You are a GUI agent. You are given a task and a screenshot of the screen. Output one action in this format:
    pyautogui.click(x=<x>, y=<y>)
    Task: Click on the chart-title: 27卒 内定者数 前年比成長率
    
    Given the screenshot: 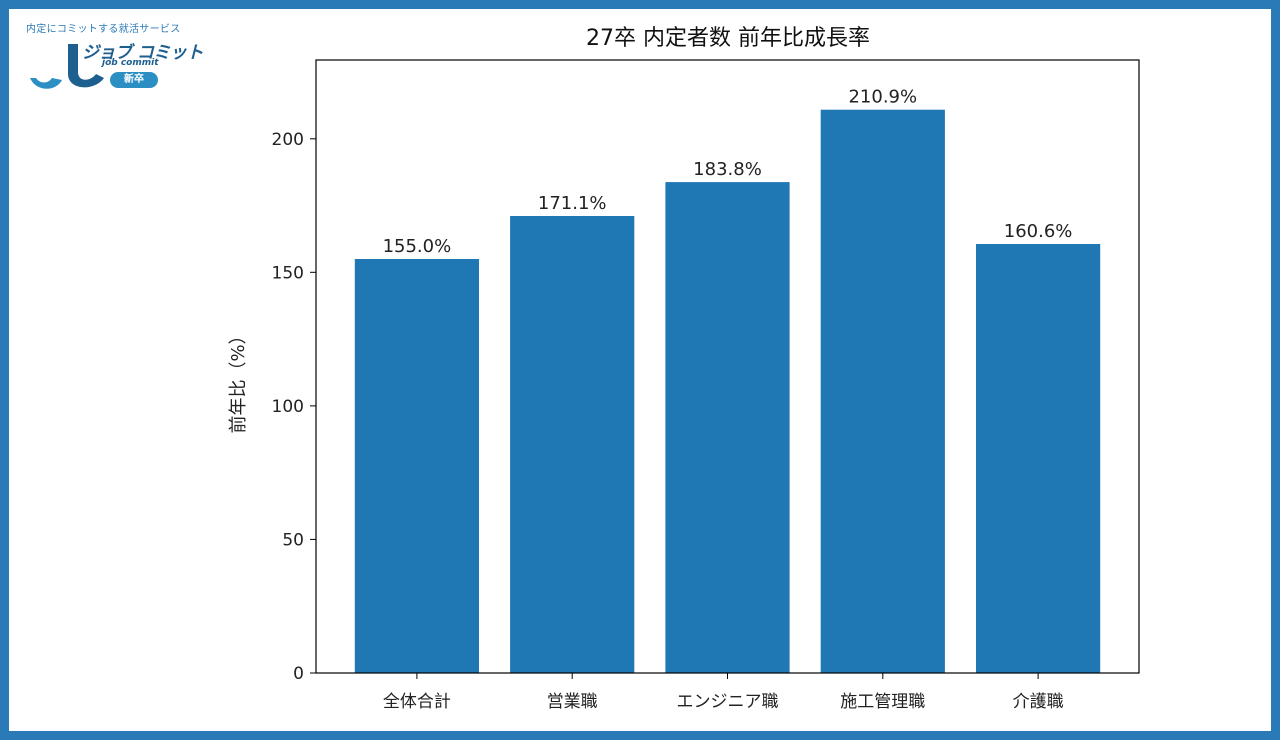 What is the action you would take?
    pyautogui.click(x=728, y=38)
    